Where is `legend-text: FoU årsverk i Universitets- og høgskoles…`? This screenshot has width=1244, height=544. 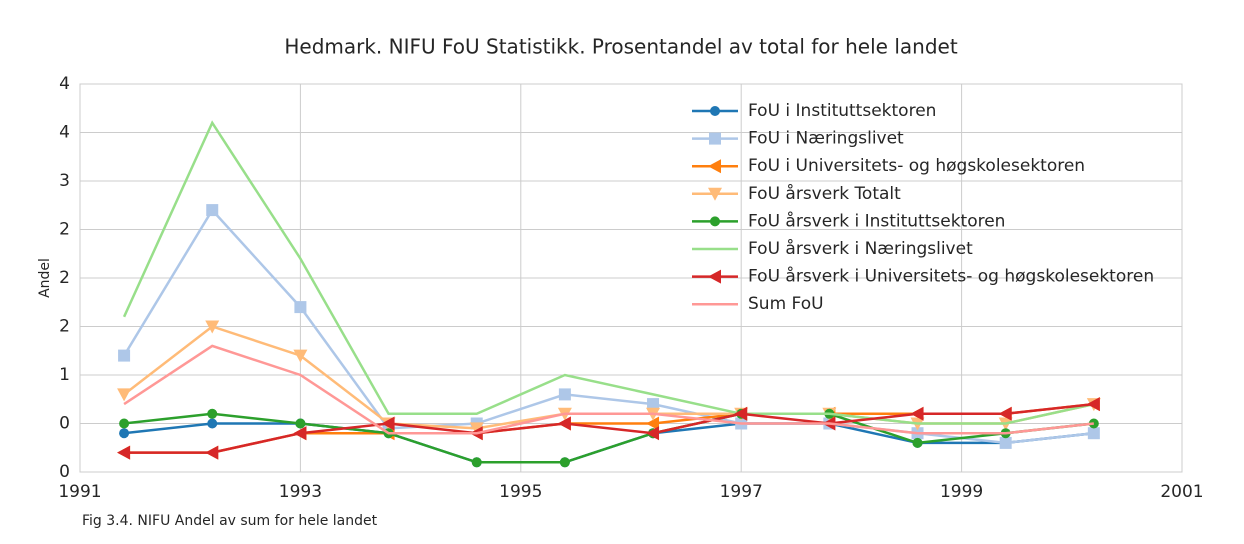 legend-text: FoU årsverk i Universitets- og høgskoles… is located at coordinates (951, 276).